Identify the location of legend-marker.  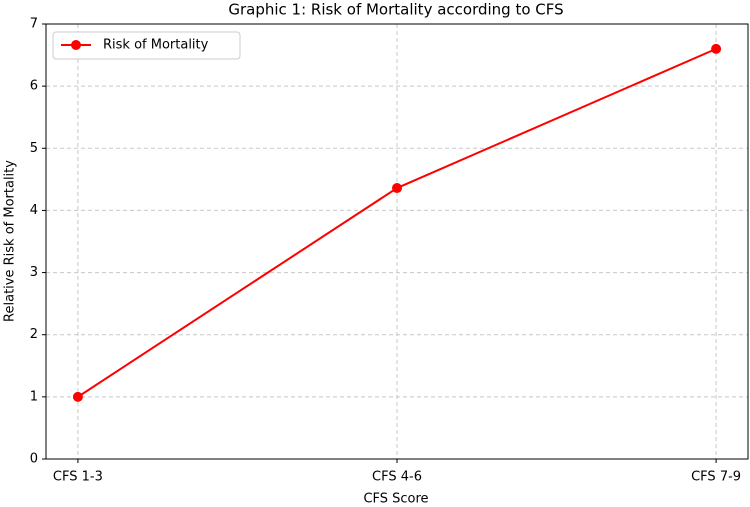
(76, 45).